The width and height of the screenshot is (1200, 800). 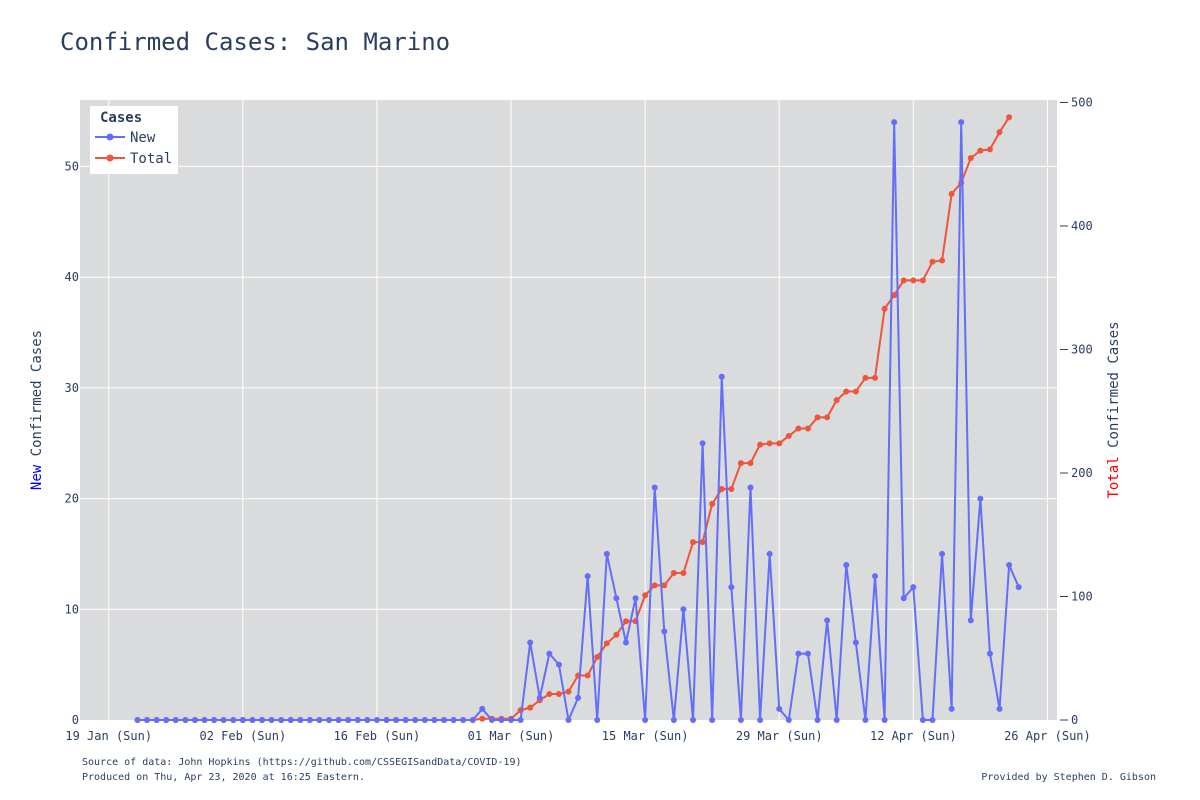 I want to click on legend: Cases New Total, so click(x=134, y=140).